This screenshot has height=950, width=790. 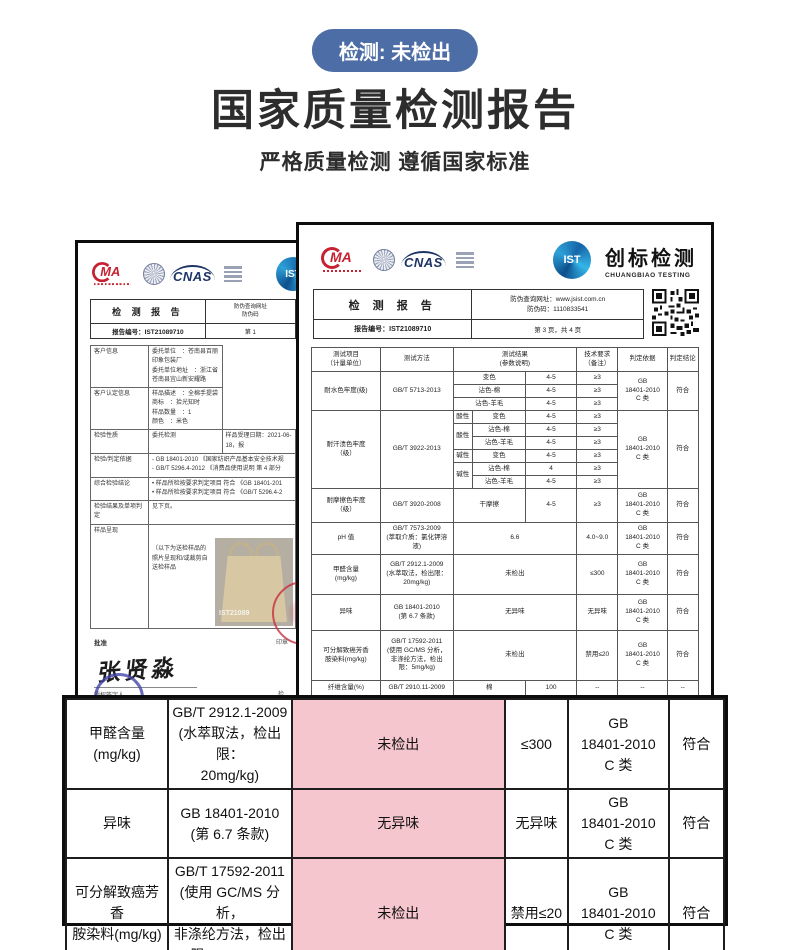 I want to click on left-page-info: 第 1, so click(x=250, y=331).